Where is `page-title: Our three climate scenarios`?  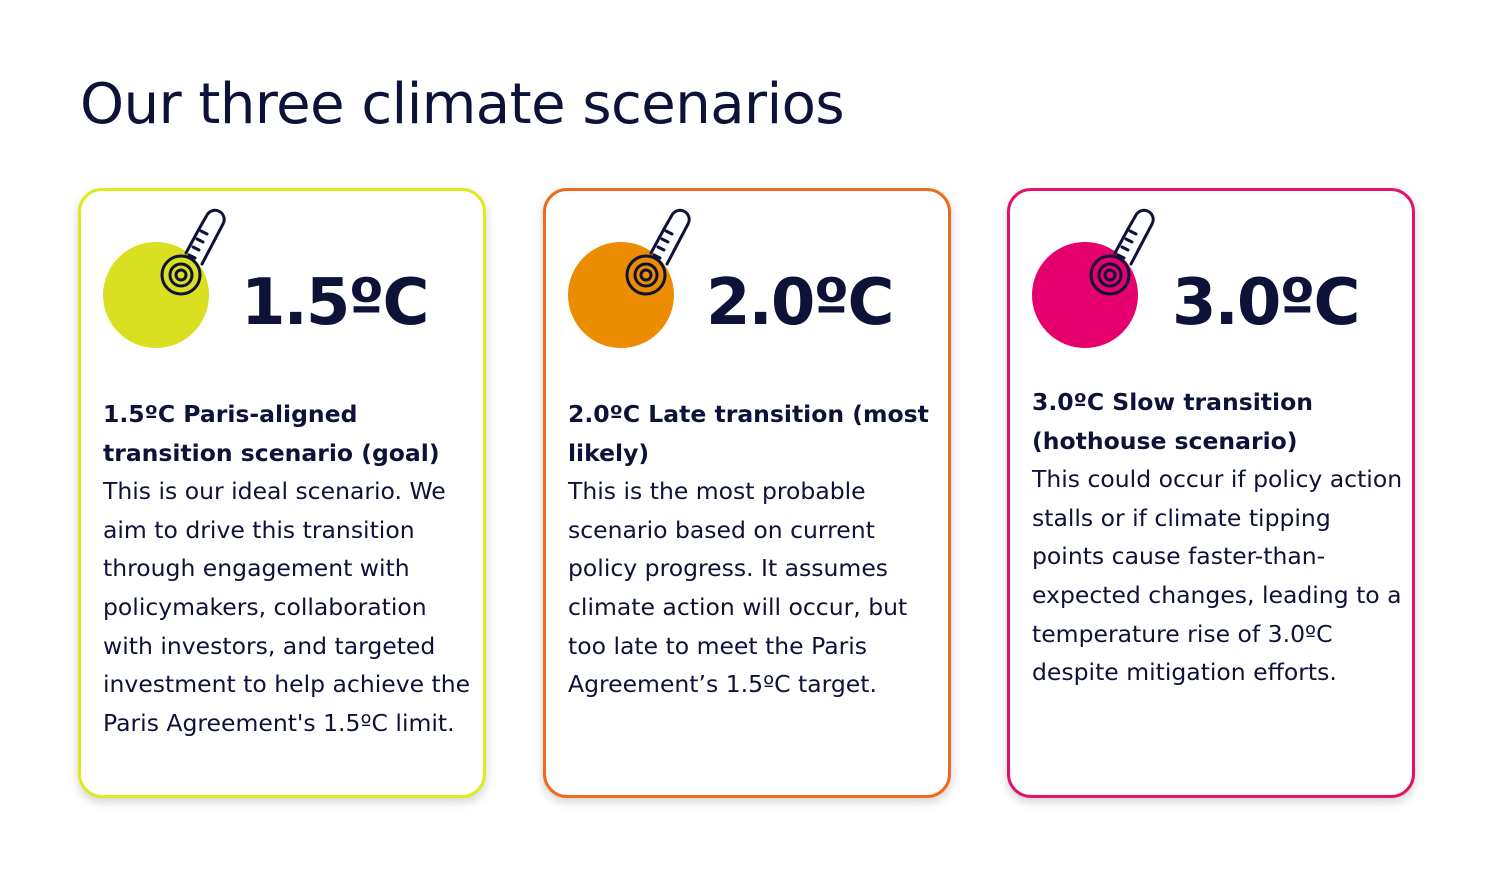 page-title: Our three climate scenarios is located at coordinates (462, 104).